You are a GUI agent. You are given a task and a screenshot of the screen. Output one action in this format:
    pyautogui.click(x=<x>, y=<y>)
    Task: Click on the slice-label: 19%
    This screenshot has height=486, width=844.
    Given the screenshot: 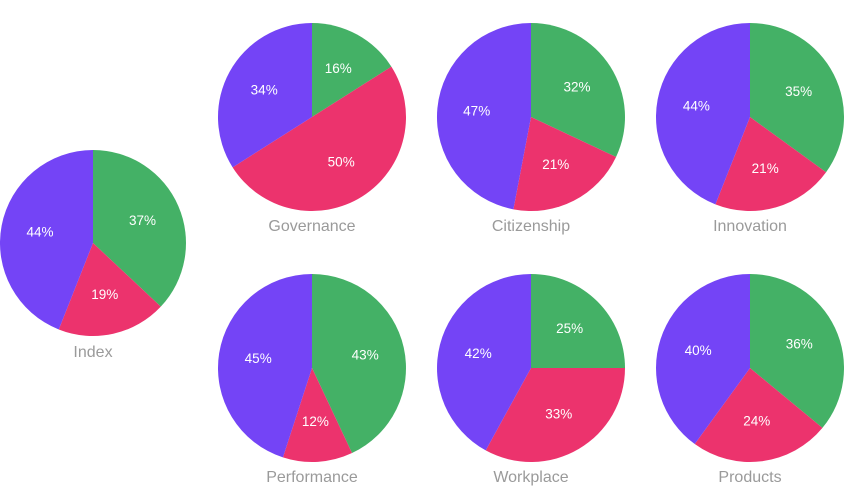 What is the action you would take?
    pyautogui.click(x=104, y=294)
    